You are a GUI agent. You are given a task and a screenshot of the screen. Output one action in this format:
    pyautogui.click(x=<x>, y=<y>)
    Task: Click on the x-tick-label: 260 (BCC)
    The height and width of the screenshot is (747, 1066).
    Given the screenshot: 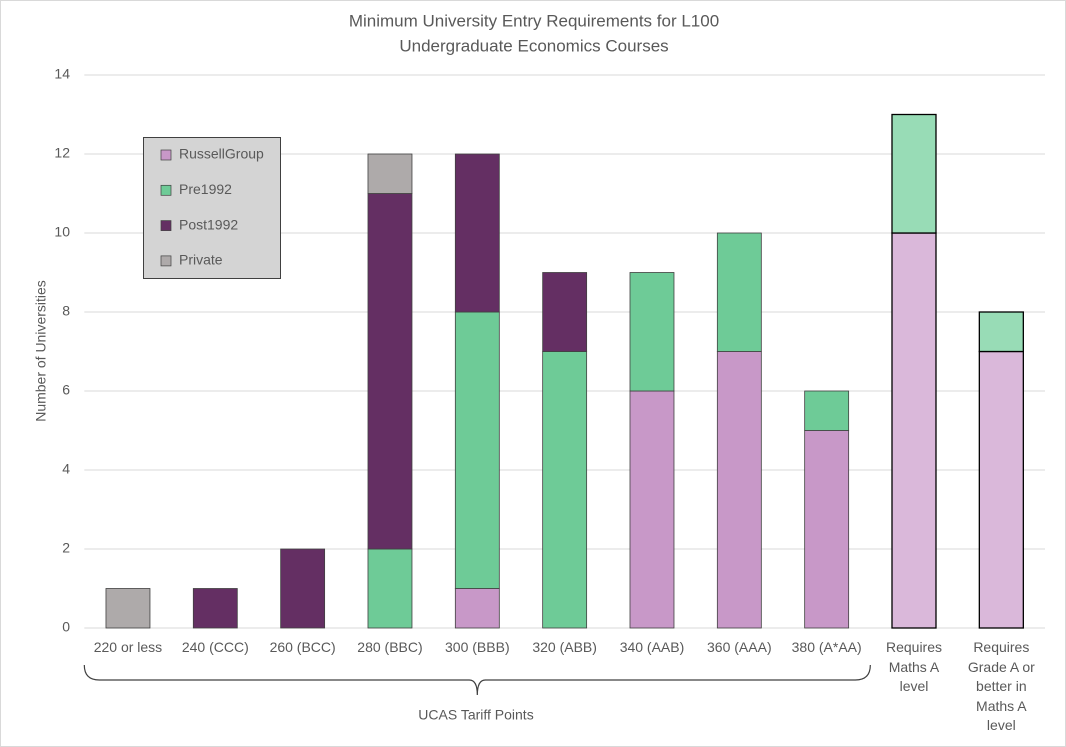 What is the action you would take?
    pyautogui.click(x=302, y=647)
    